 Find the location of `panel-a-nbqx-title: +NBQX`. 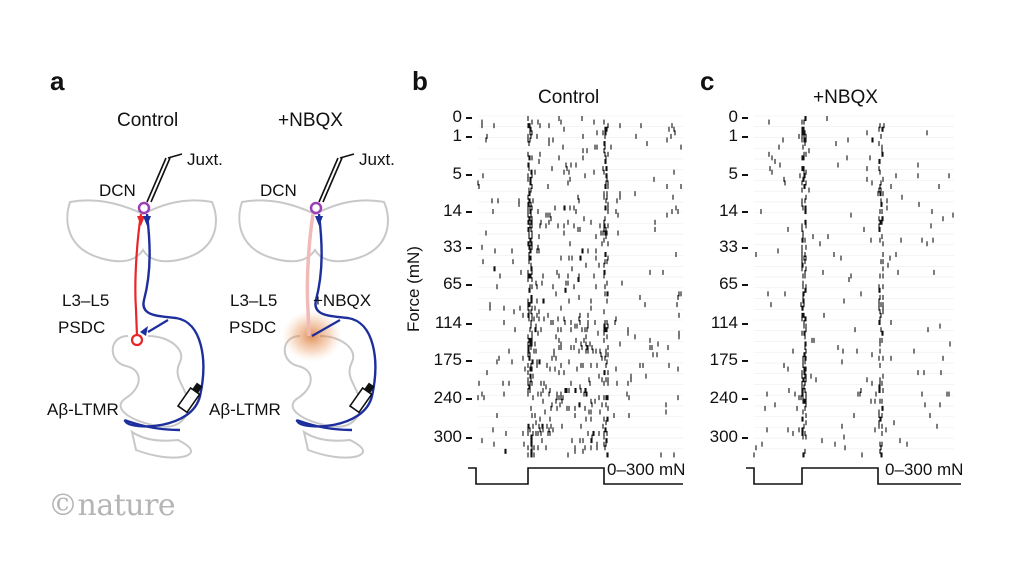

panel-a-nbqx-title: +NBQX is located at coordinates (310, 120).